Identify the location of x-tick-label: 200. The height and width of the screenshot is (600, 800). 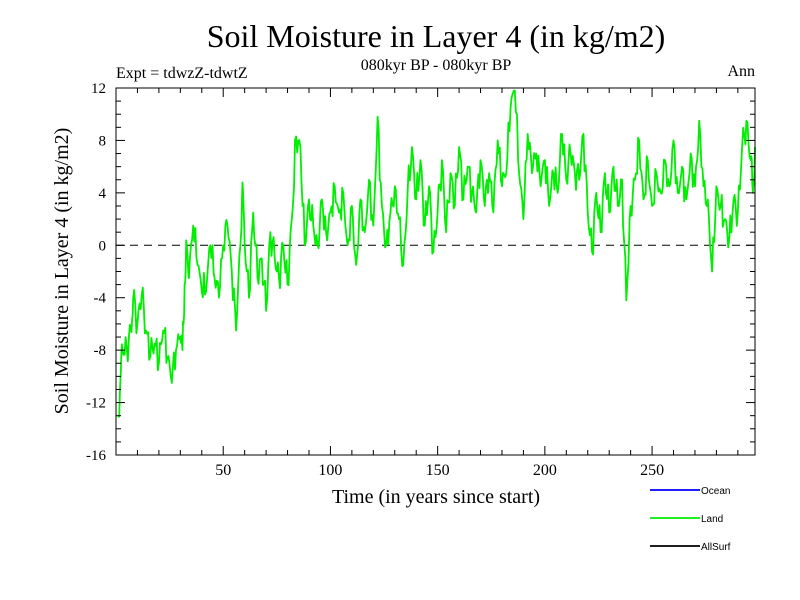
(545, 470).